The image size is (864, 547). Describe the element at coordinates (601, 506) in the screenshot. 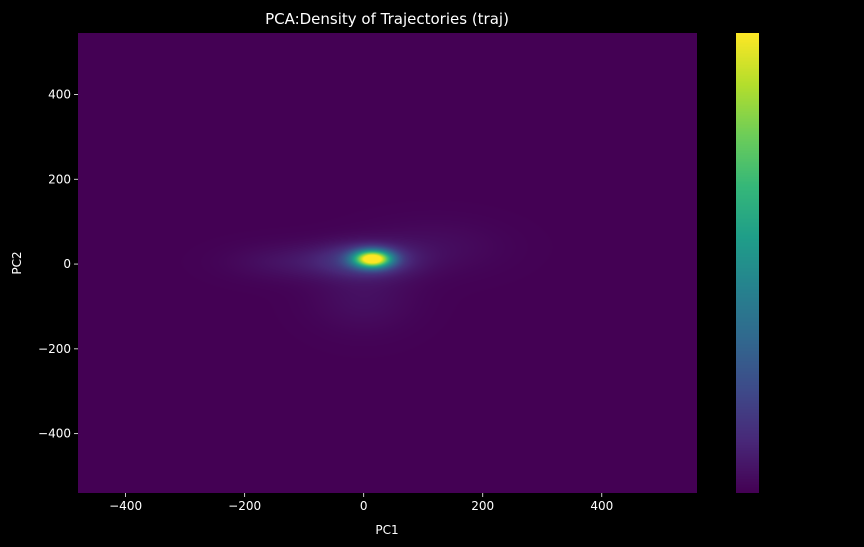

I see `x-tick-label: 400` at that location.